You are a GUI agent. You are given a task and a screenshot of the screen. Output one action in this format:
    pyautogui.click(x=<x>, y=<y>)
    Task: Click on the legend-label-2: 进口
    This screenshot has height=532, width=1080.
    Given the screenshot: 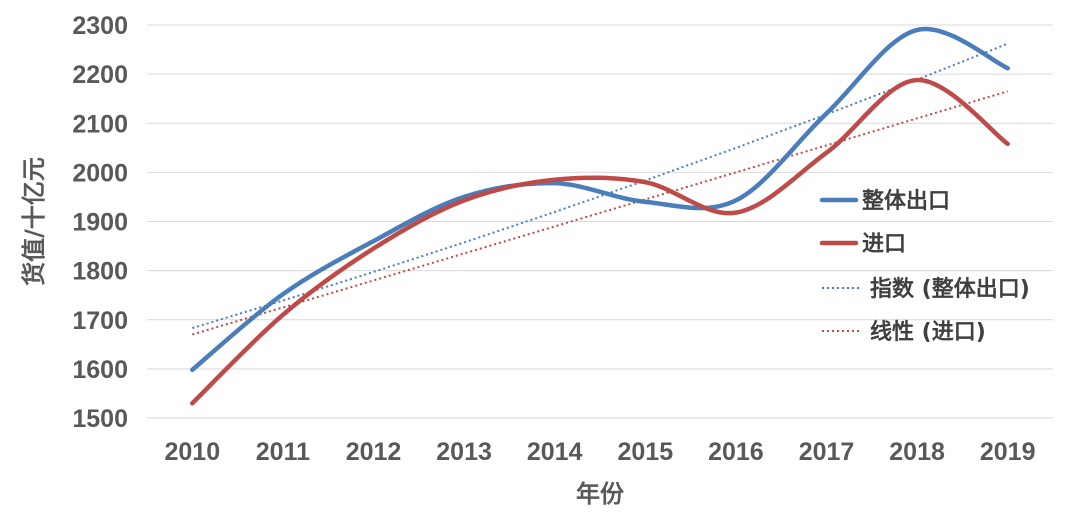 What is the action you would take?
    pyautogui.click(x=884, y=244)
    